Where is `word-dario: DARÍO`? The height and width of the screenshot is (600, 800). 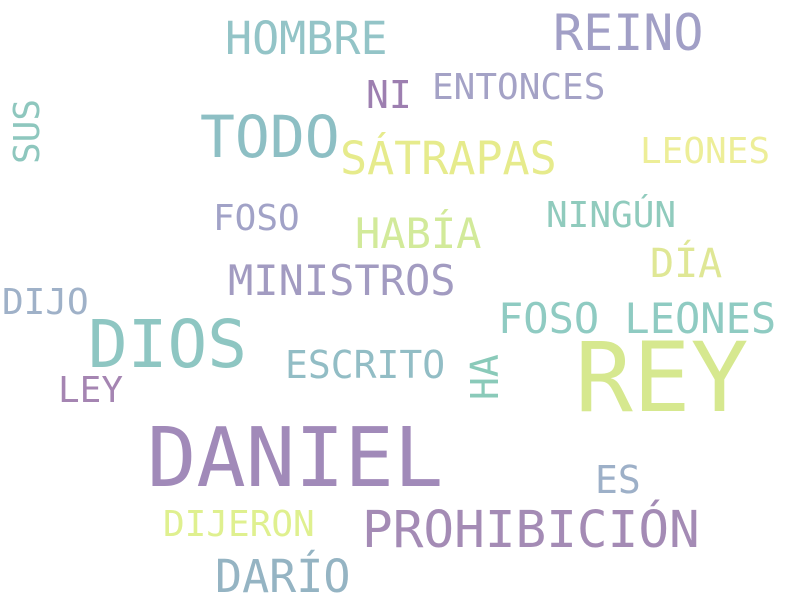
word-dario: DARÍO is located at coordinates (283, 575).